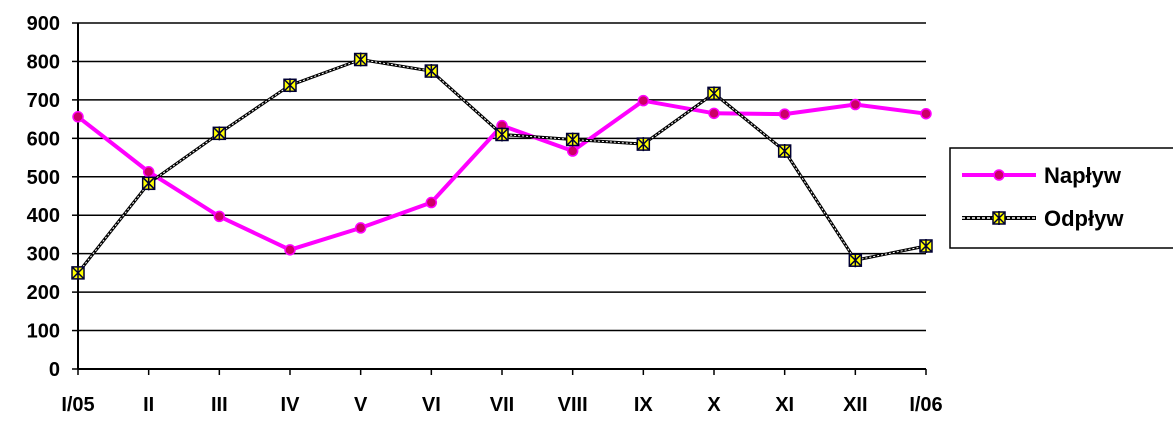  Describe the element at coordinates (43, 197) in the screenshot. I see `y-tick-labels: 0 100 200 300 400 500 600 700 800 900` at that location.